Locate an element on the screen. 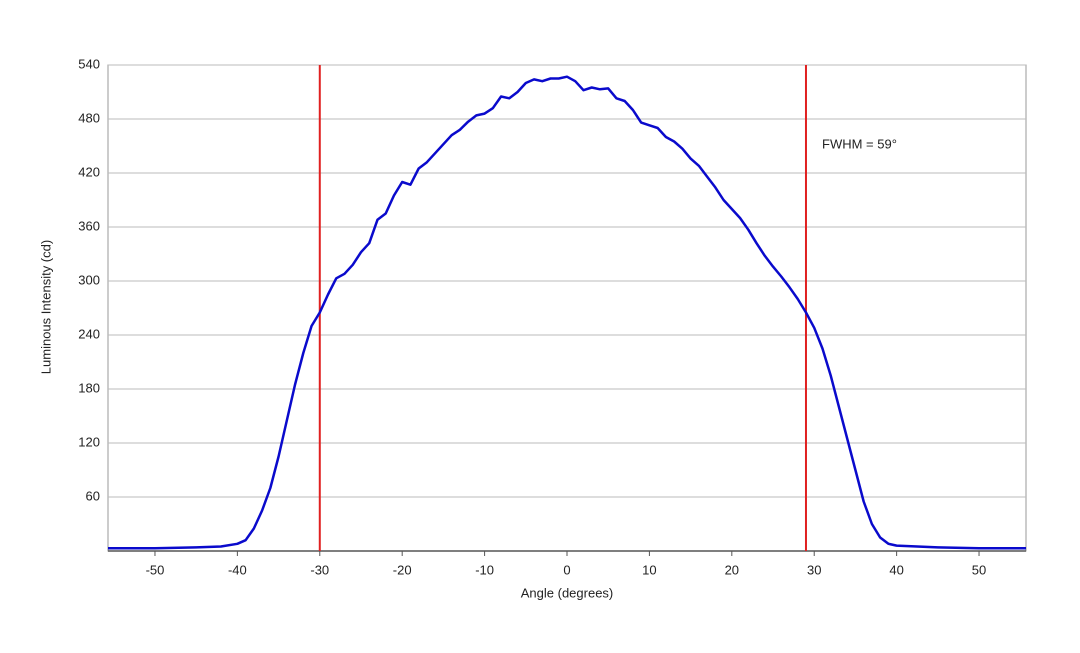 The height and width of the screenshot is (653, 1080). x-tick-label: -50 is located at coordinates (155, 569).